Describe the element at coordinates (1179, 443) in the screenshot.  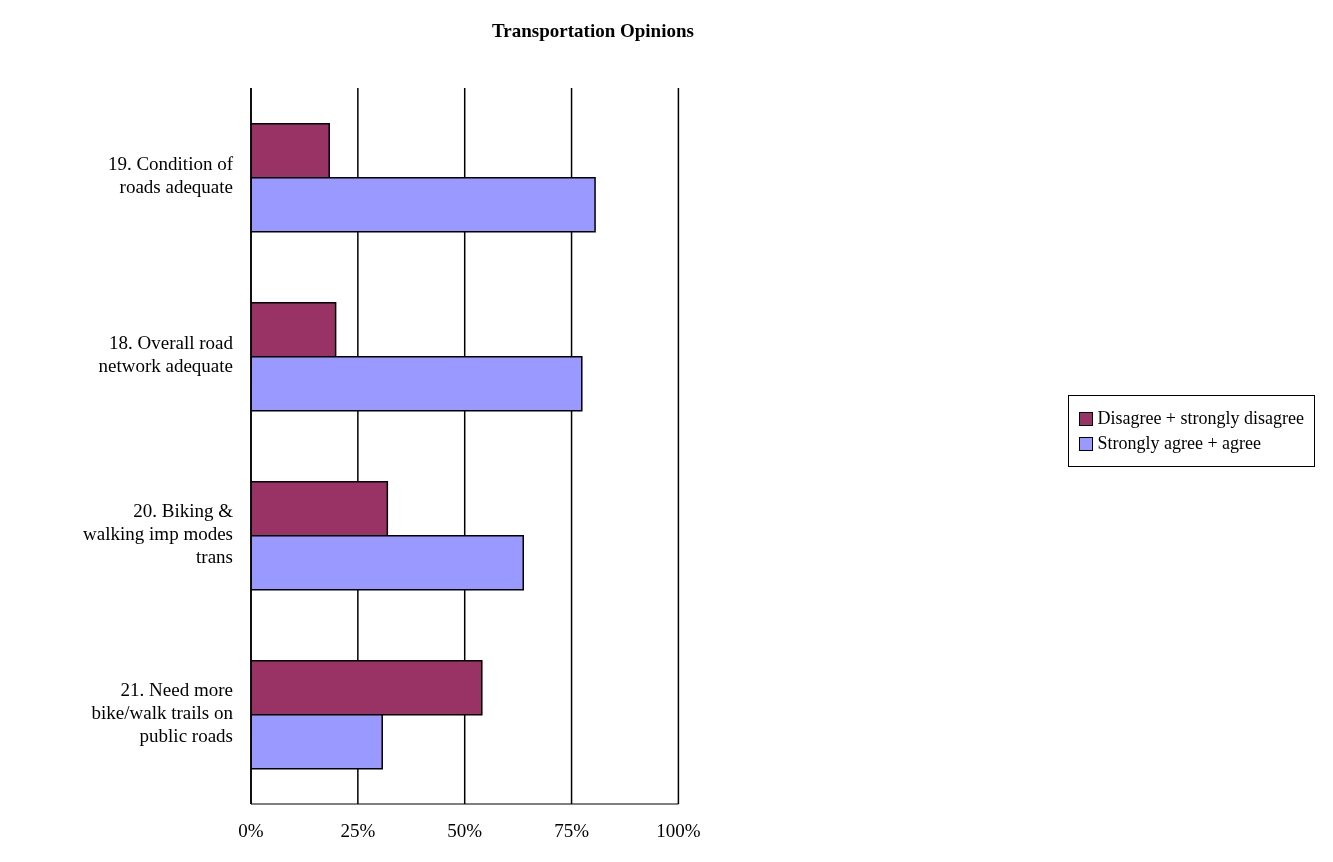
I see `legend-label: Strongly agree + agree` at that location.